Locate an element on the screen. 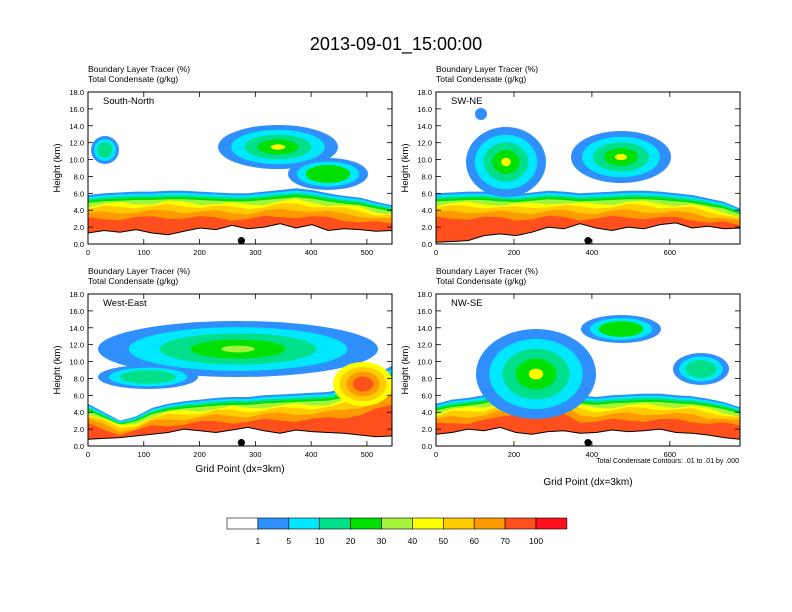 This screenshot has width=792, height=612. x-tick-label: 100 is located at coordinates (144, 252).